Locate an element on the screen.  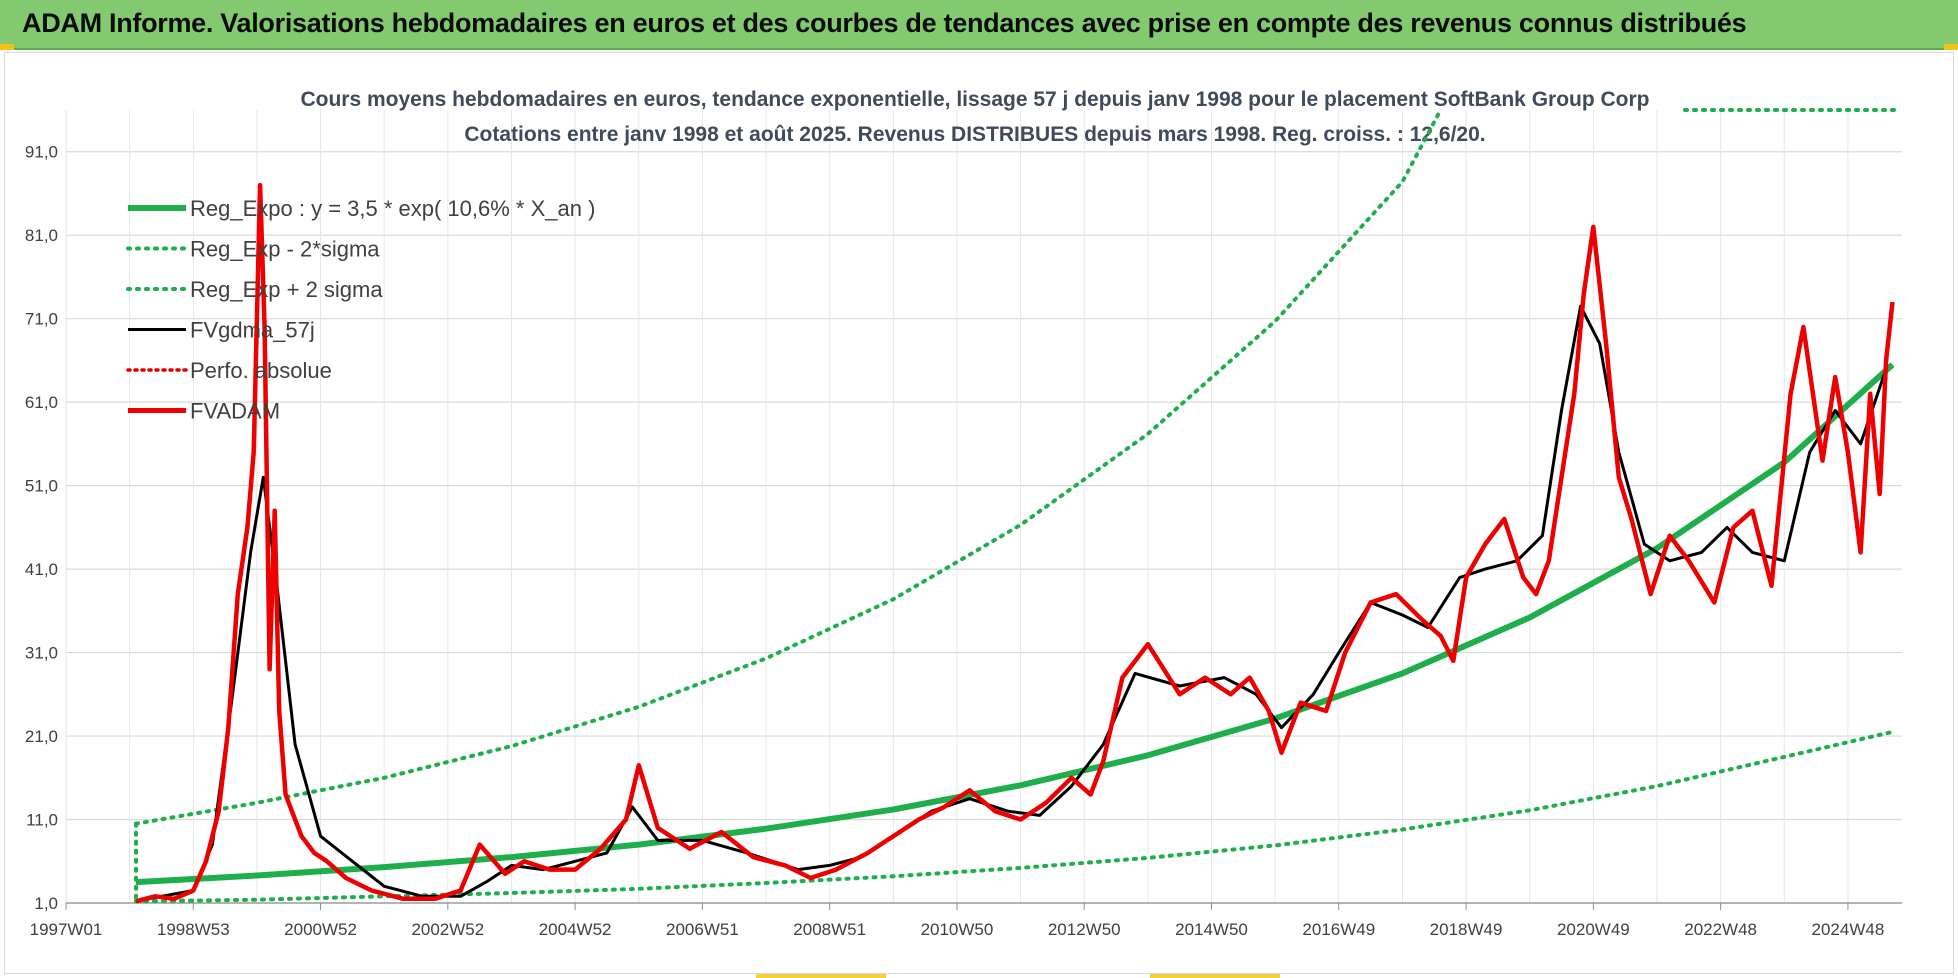
x-tick-label: 2002W52 is located at coordinates (447, 929).